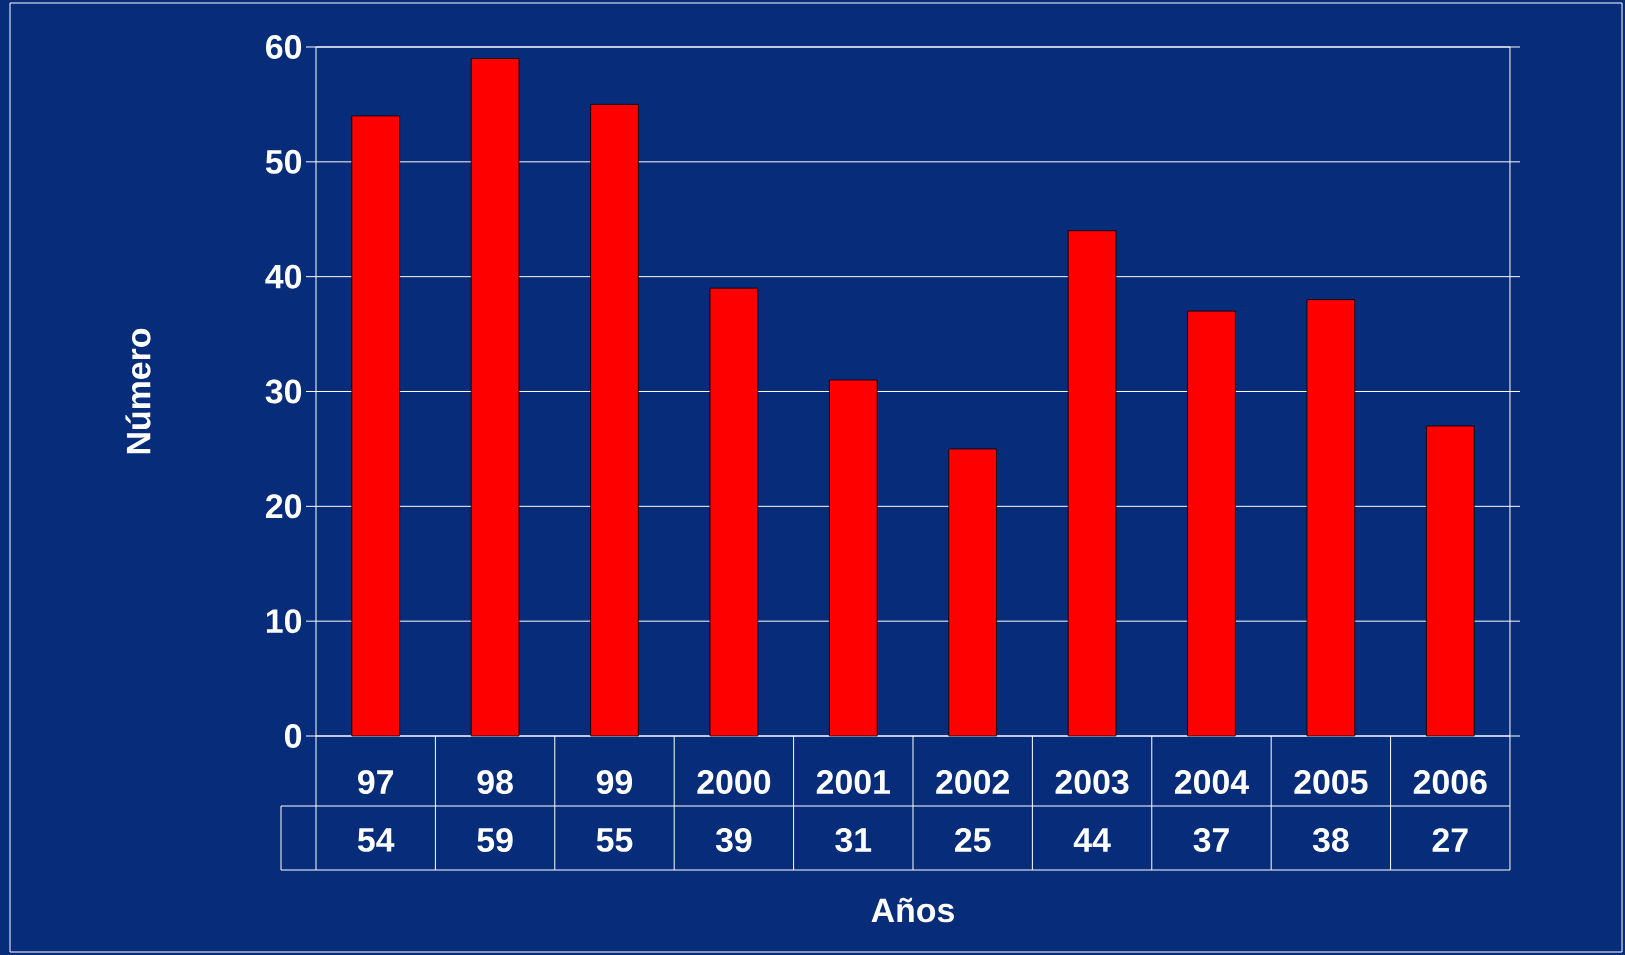  What do you see at coordinates (972, 782) in the screenshot?
I see `x-tick-label: 2002` at bounding box center [972, 782].